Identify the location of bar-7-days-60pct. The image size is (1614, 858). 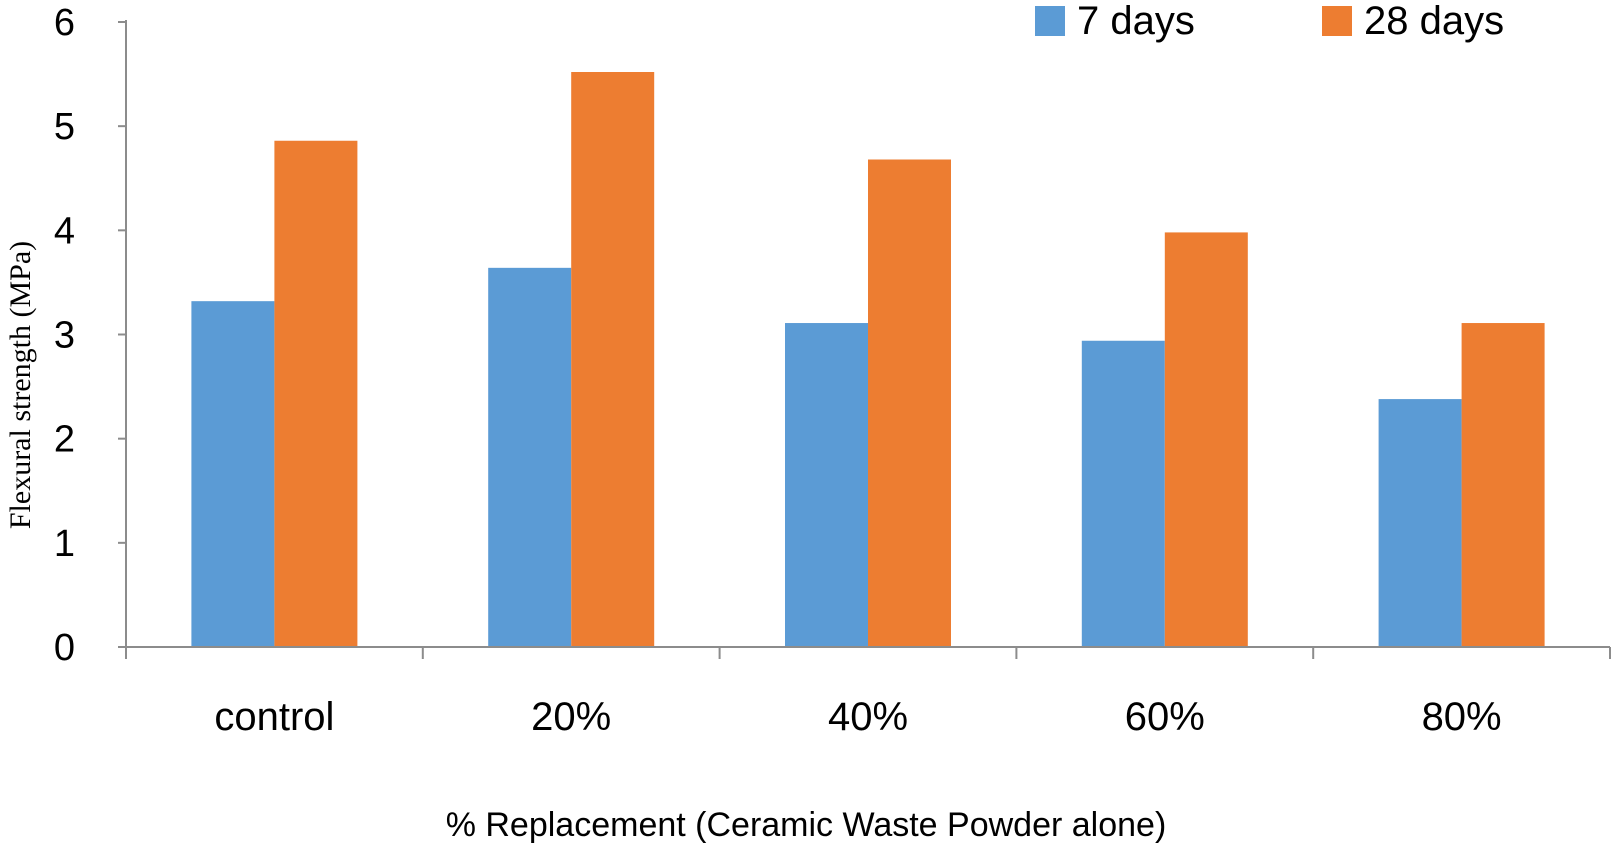
(1123, 493).